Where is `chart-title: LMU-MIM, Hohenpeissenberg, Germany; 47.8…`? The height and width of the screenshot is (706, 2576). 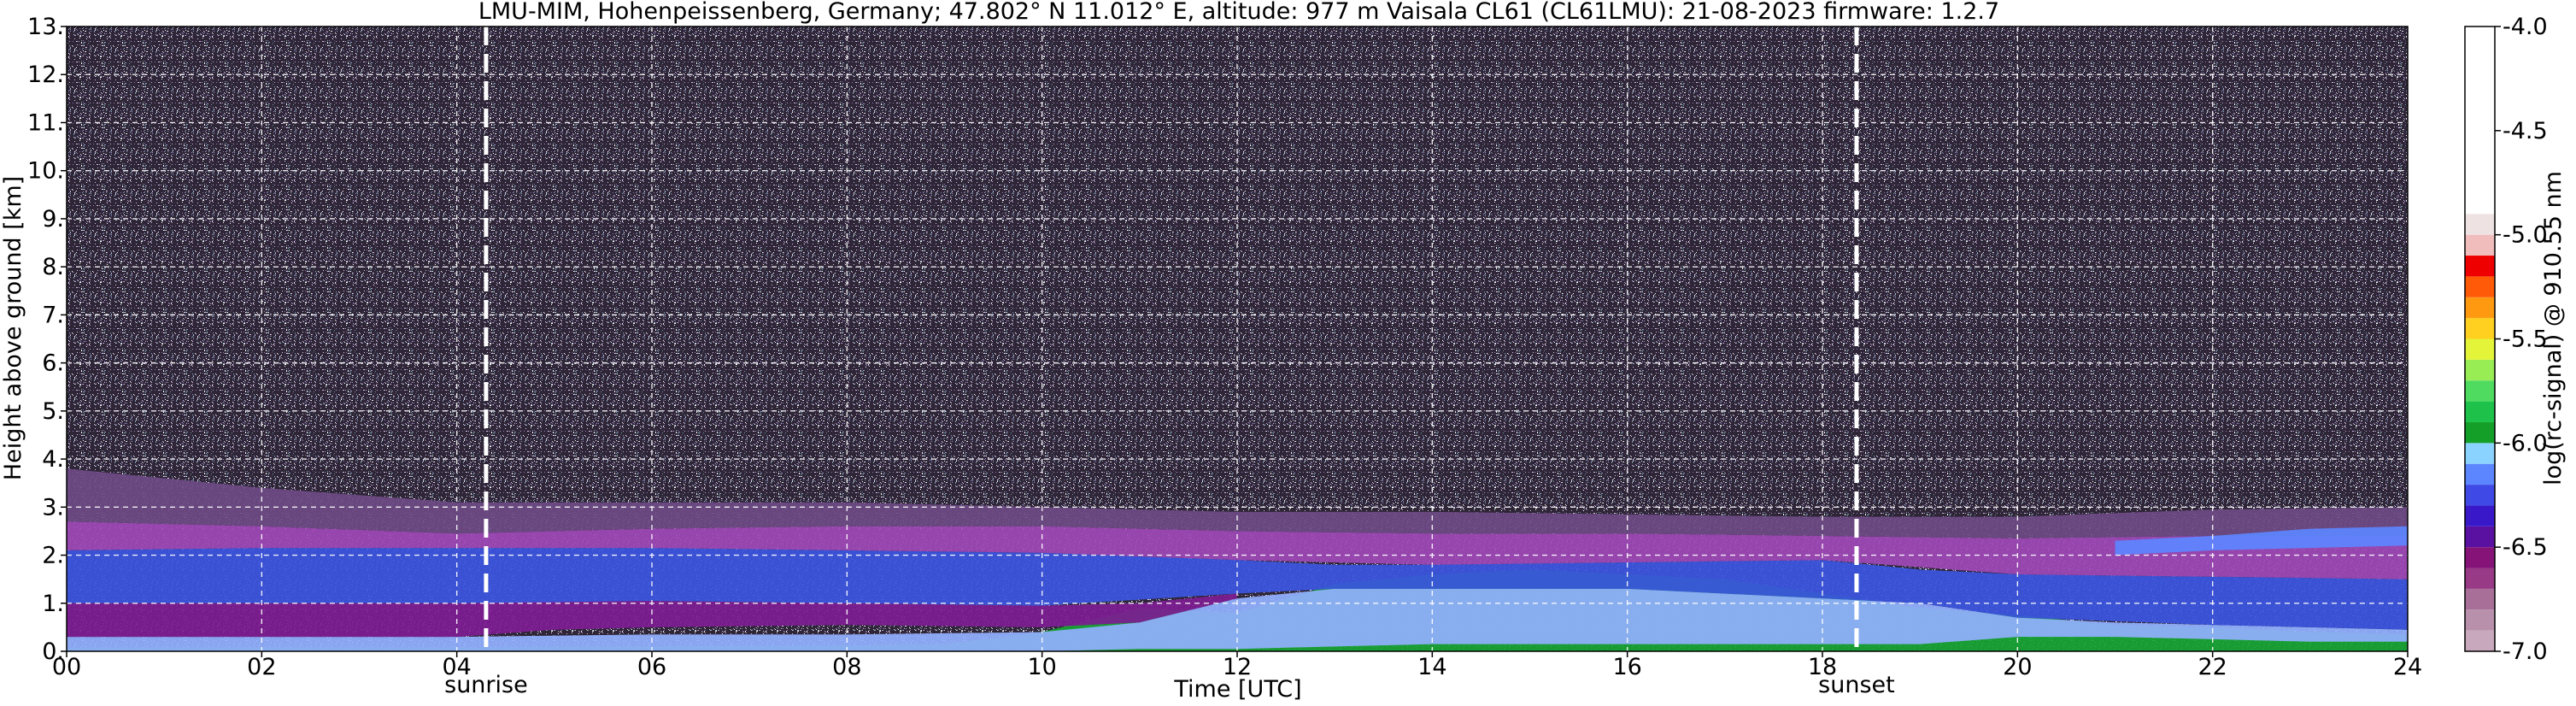
chart-title: LMU-MIM, Hohenpeissenberg, Germany; 47.8… is located at coordinates (1238, 12).